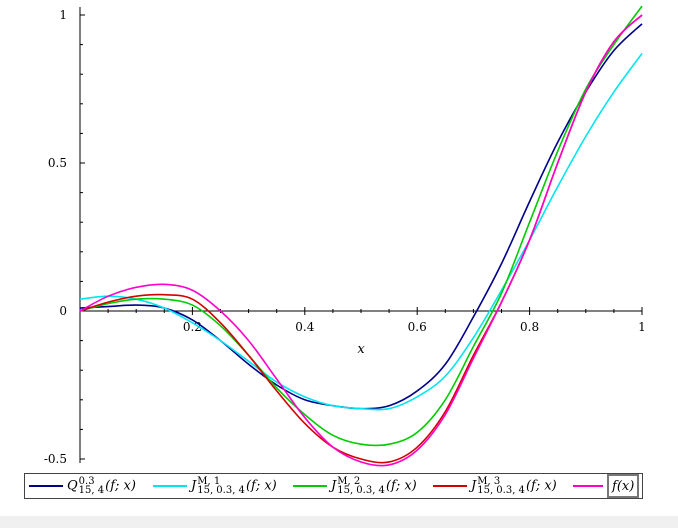  Describe the element at coordinates (55, 459) in the screenshot. I see `y-tick-label: -0.5` at that location.